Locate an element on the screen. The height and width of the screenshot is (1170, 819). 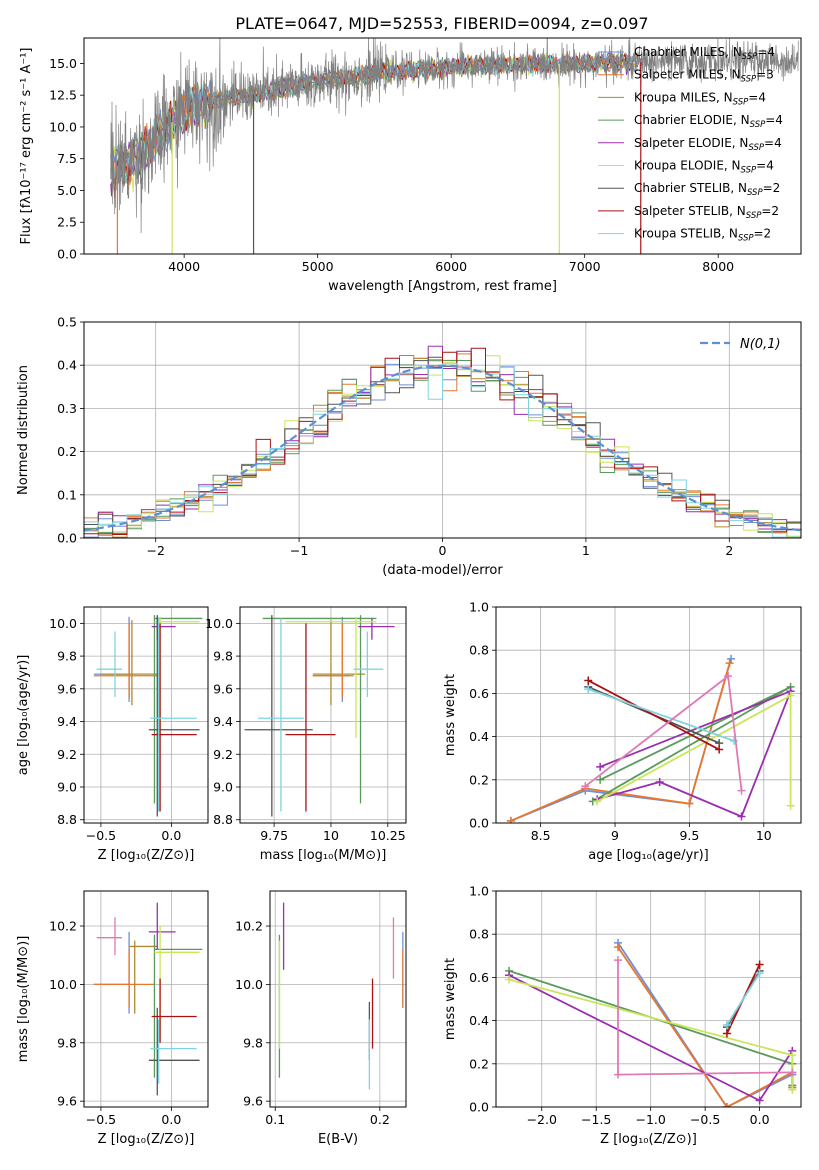
x-tick-label: 5000 is located at coordinates (318, 266).